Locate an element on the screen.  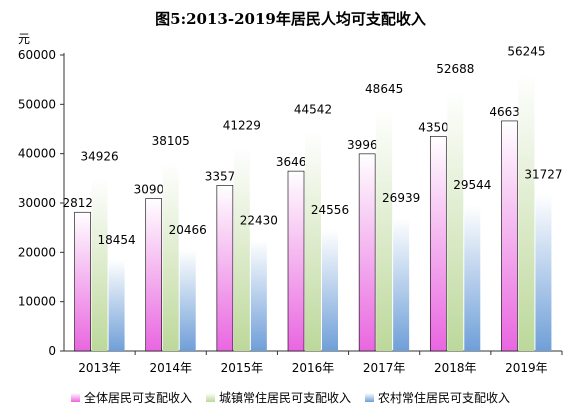
chart-legend: 全体居民可支配收入 城镇常住居民可支配收入 农村常住居民可支配收入 is located at coordinates (290, 397).